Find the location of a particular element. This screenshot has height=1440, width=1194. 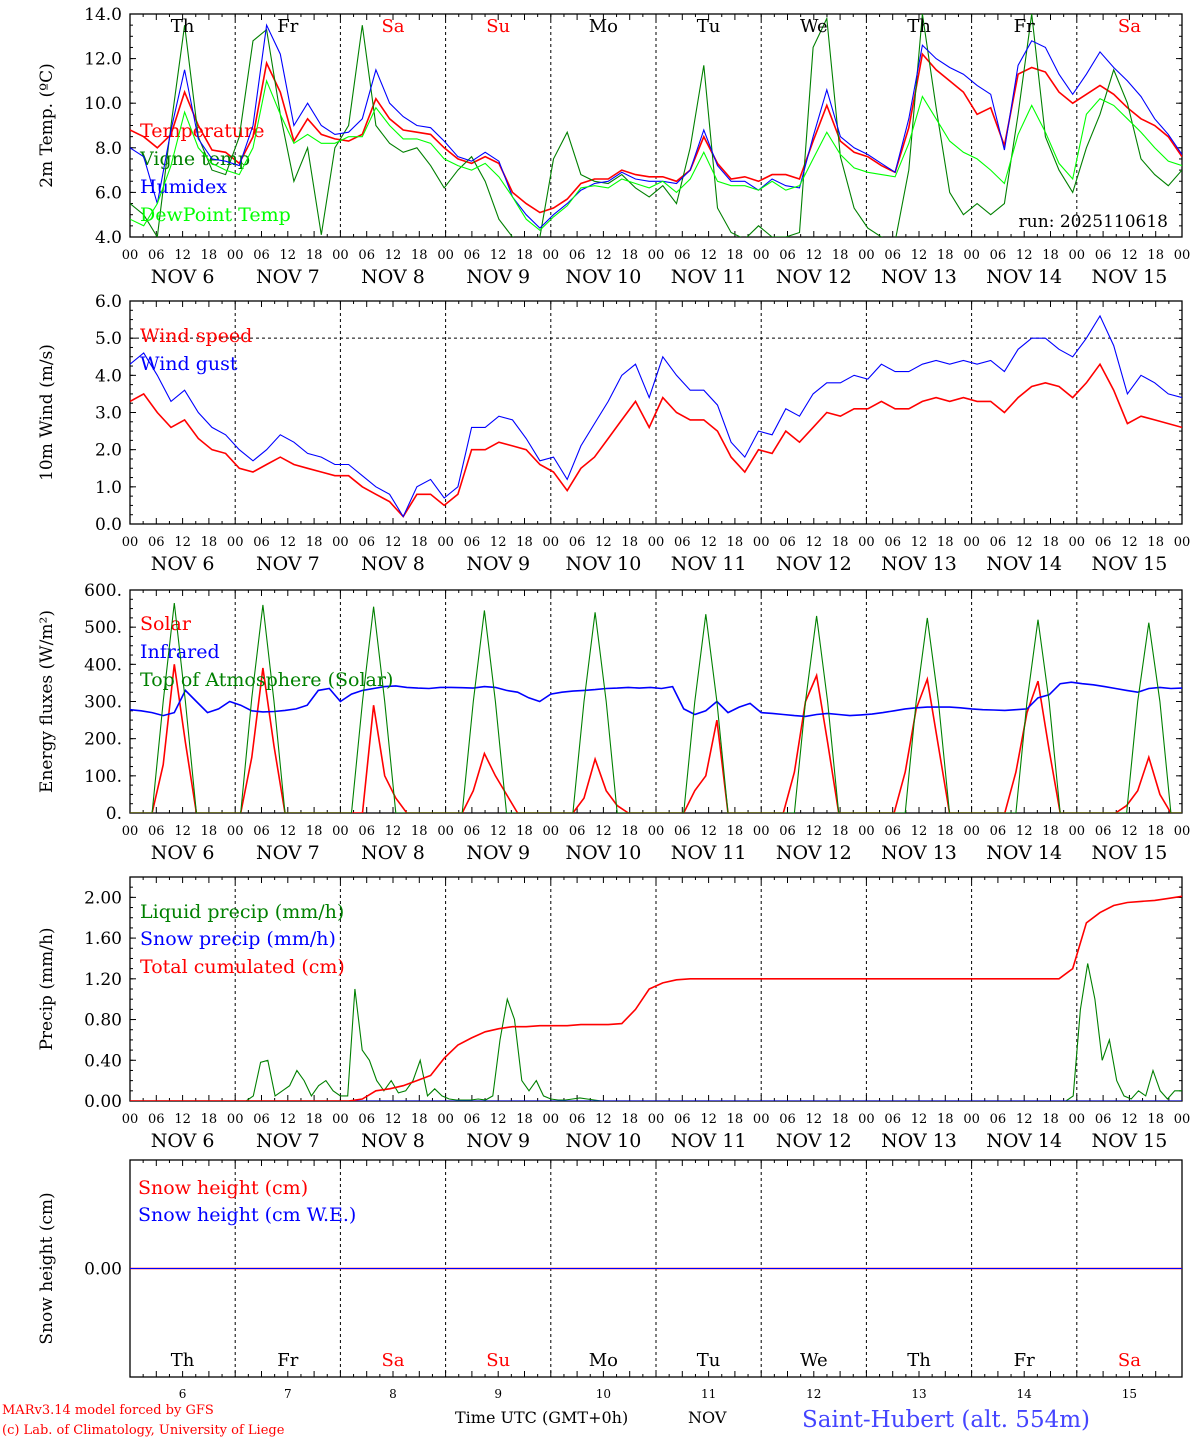

station-label: Saint-Hubert (alt. 554m) is located at coordinates (946, 1420).